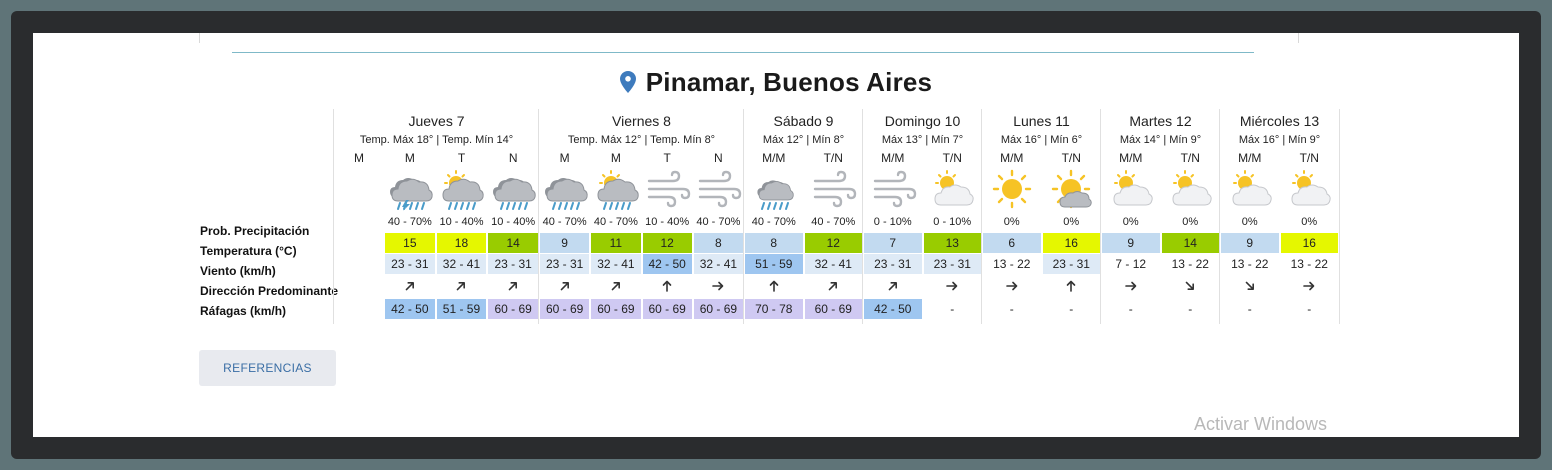 This screenshot has height=470, width=1552. What do you see at coordinates (436, 121) in the screenshot?
I see `day-name: Jueves 7` at bounding box center [436, 121].